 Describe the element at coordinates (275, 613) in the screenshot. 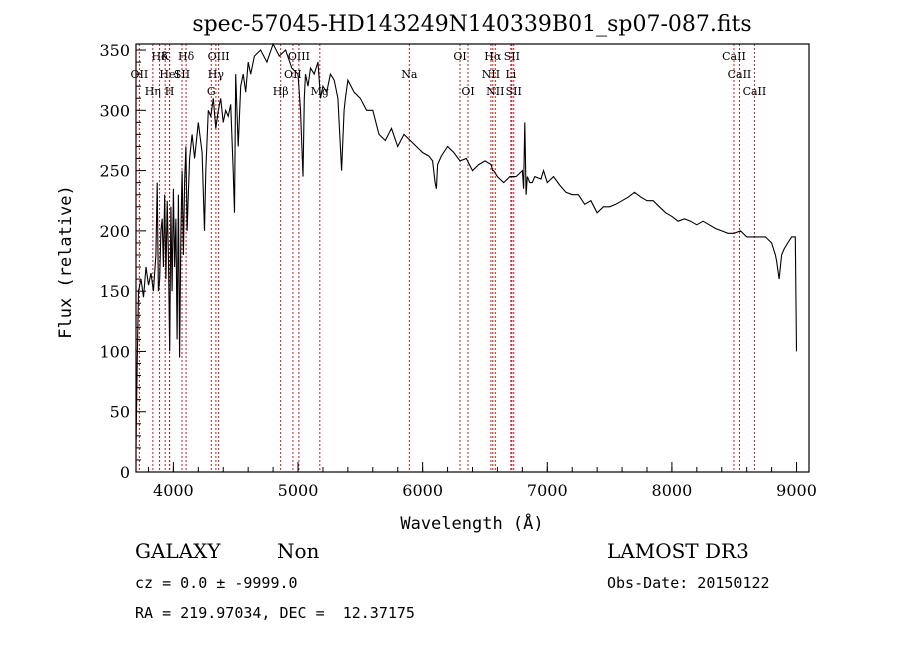

I see `ra-dec: RA = 219.97034, DEC = 12.37175` at that location.